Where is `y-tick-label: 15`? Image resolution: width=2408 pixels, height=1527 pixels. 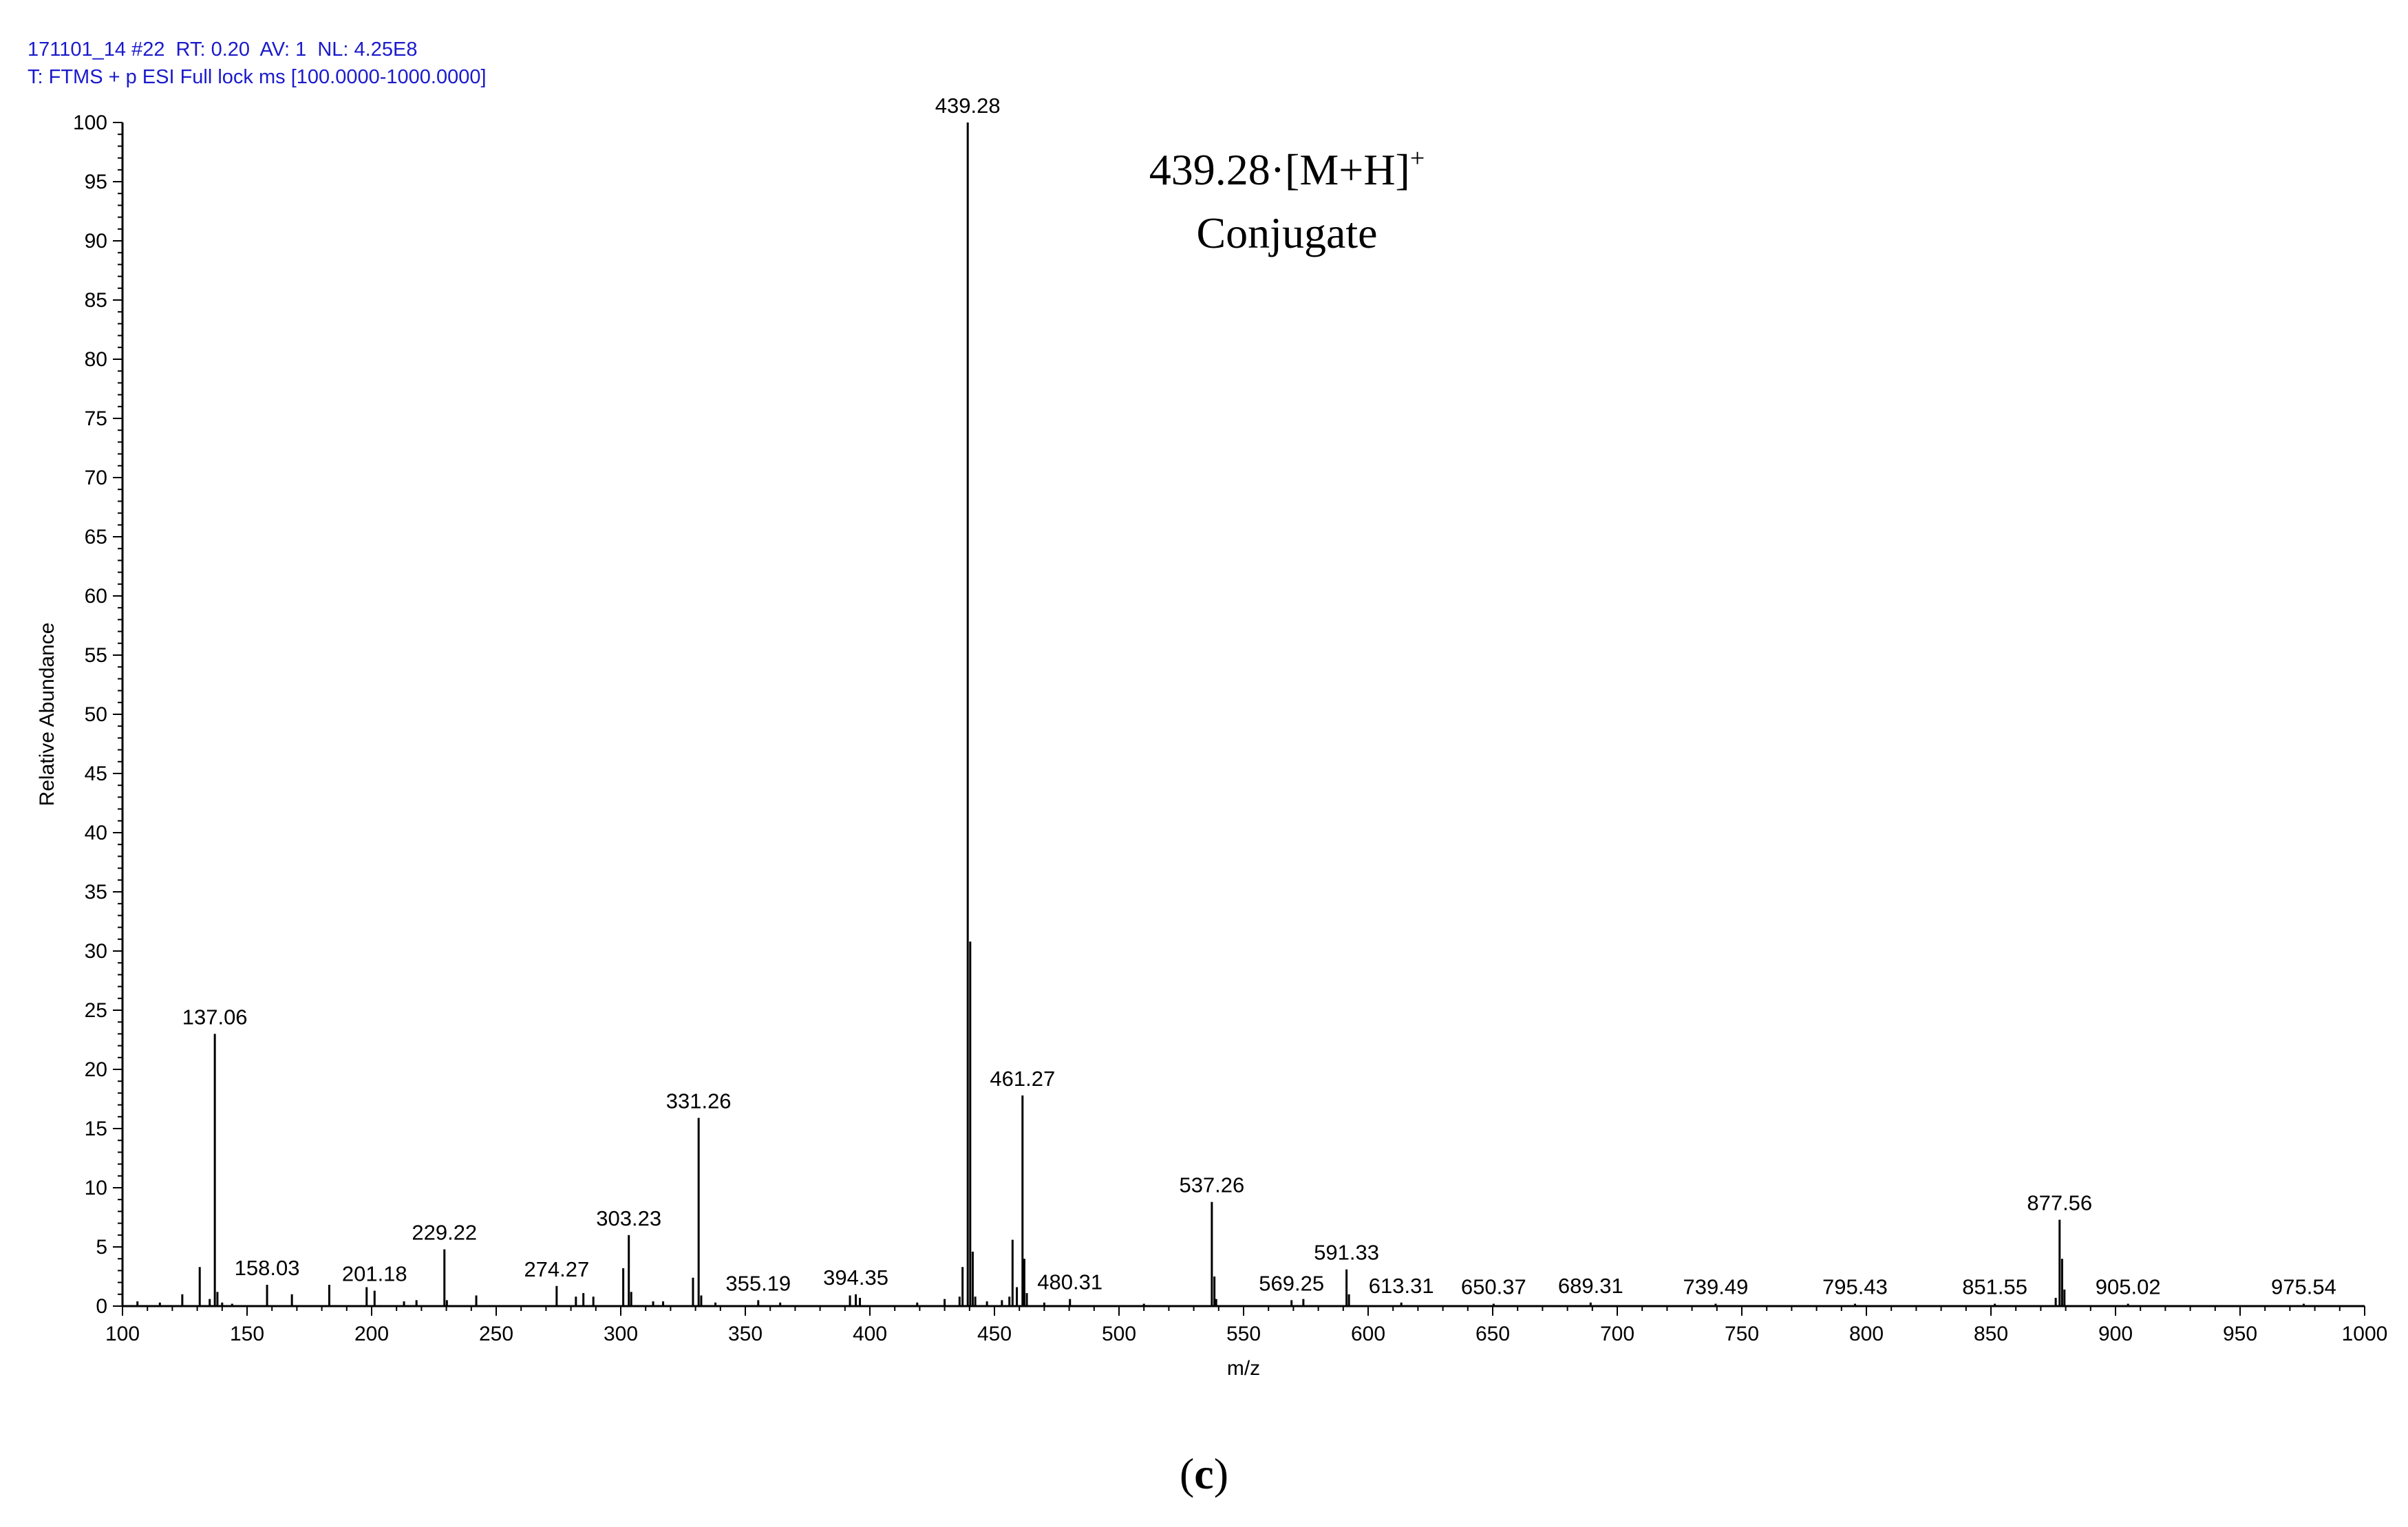
y-tick-label: 15 is located at coordinates (96, 1129).